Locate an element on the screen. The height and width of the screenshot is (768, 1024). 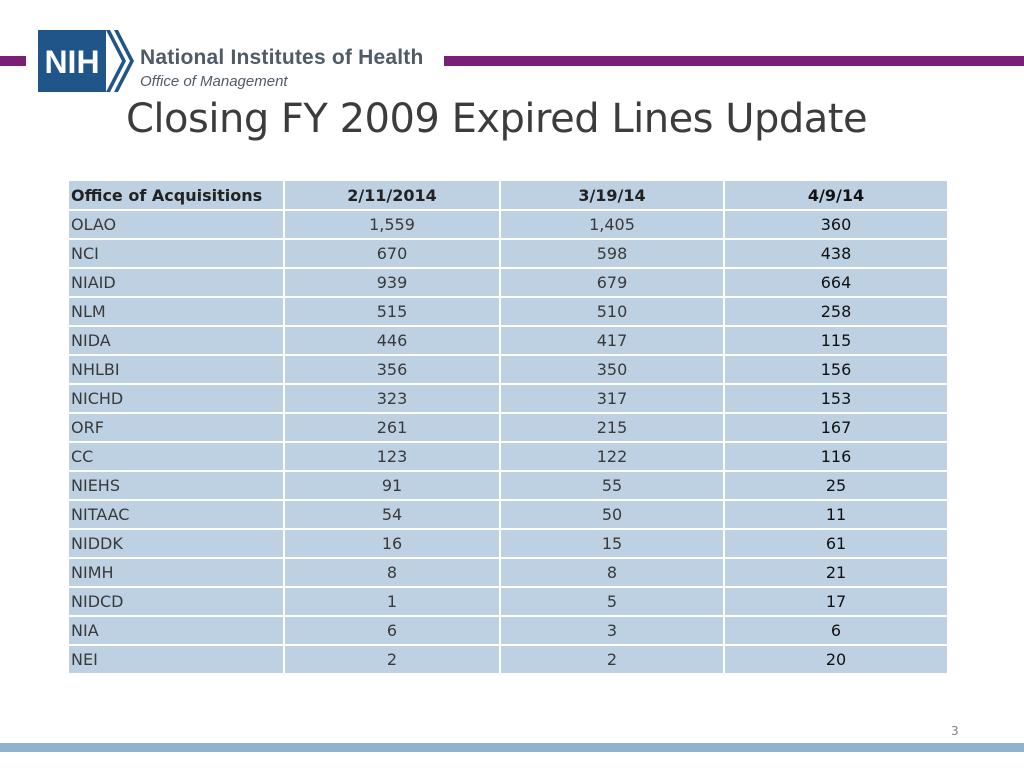
count-cell: 1,559 is located at coordinates (392, 224).